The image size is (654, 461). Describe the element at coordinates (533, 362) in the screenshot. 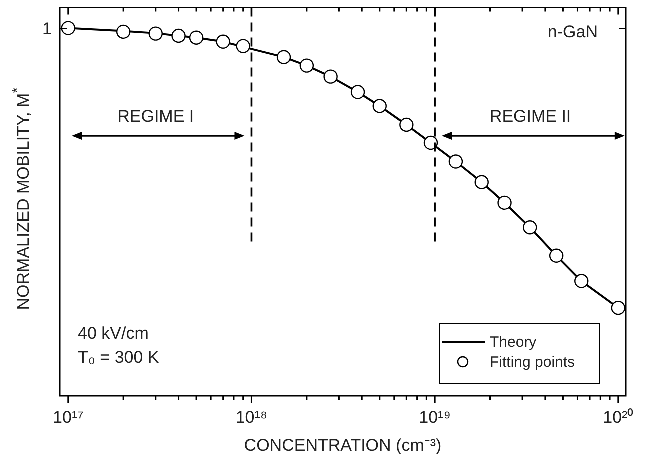

I see `legend-label: Fitting points` at that location.